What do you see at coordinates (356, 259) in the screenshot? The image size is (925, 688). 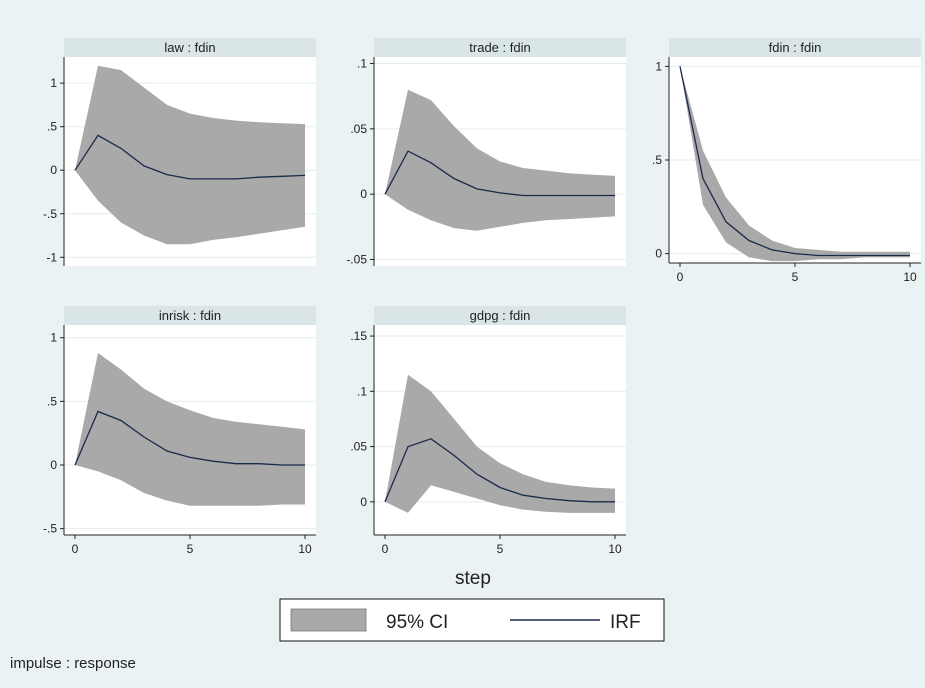 I see `y-tick-label: -.05` at bounding box center [356, 259].